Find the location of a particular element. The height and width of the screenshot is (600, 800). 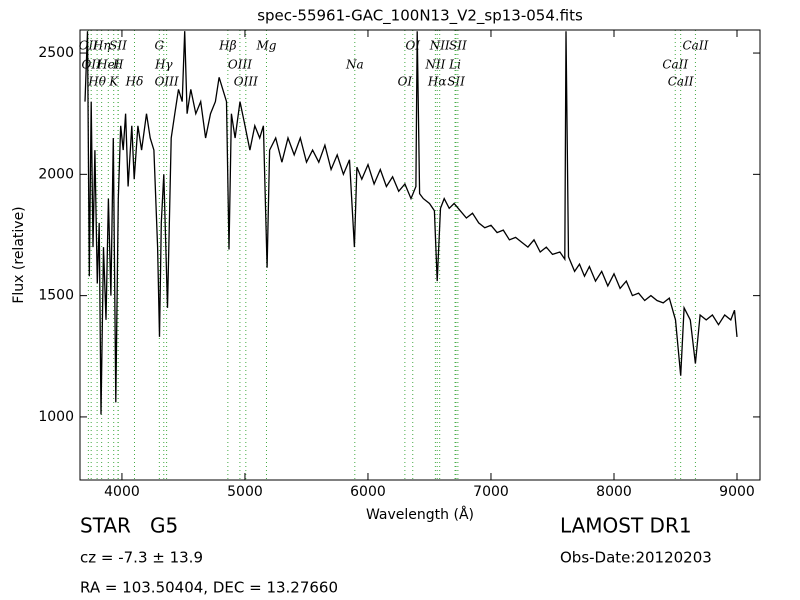

y-tick-label: 1500 is located at coordinates (56, 296).